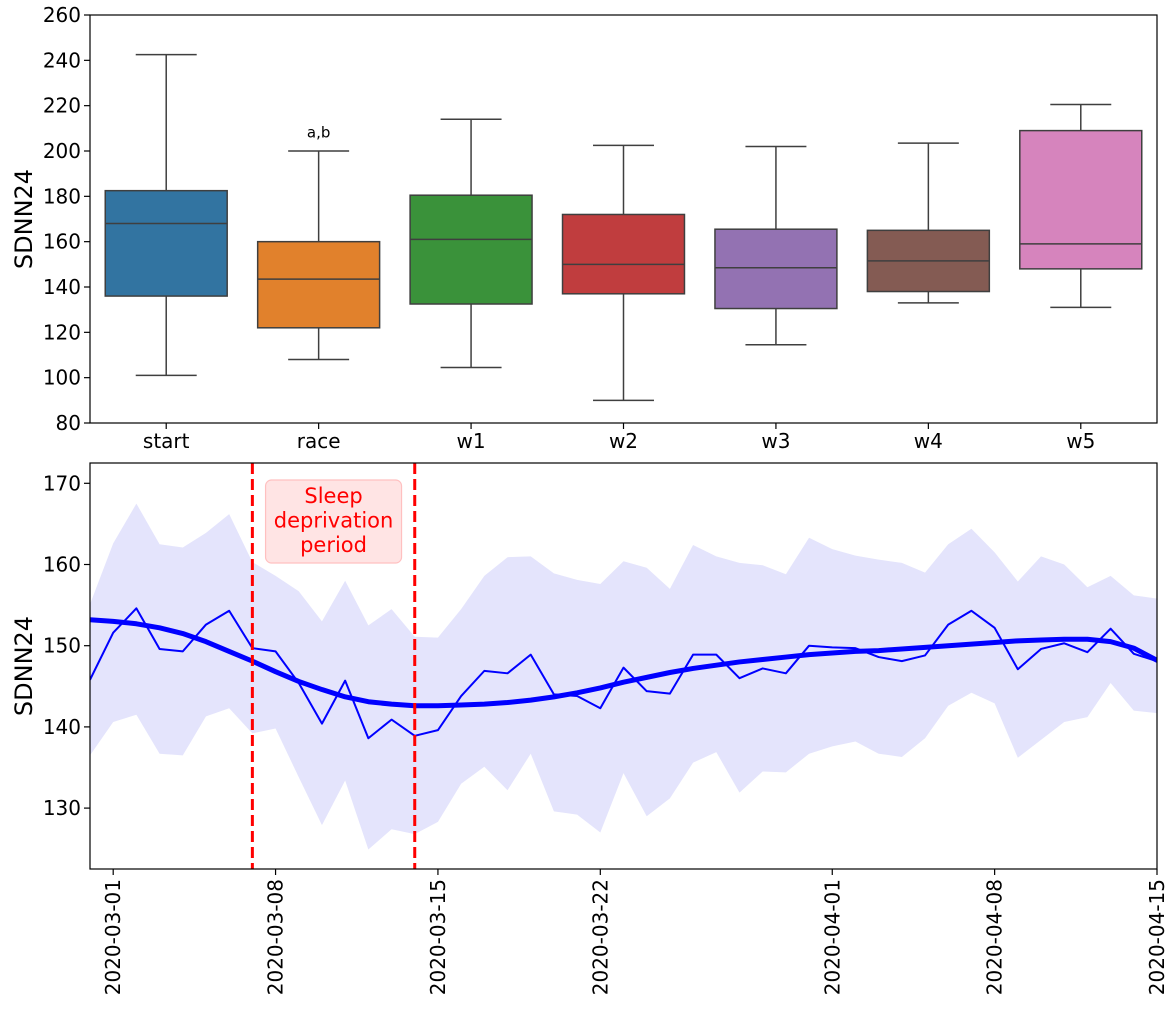 This screenshot has height=1013, width=1172. I want to click on y-tick-label: 130, so click(62, 808).